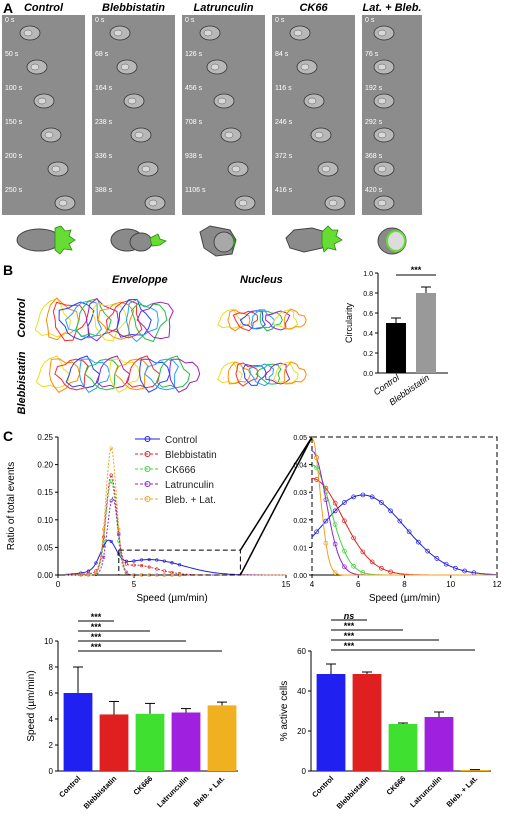 This screenshot has width=506, height=820. Describe the element at coordinates (51, 719) in the screenshot. I see `y-tick-label: 4` at that location.